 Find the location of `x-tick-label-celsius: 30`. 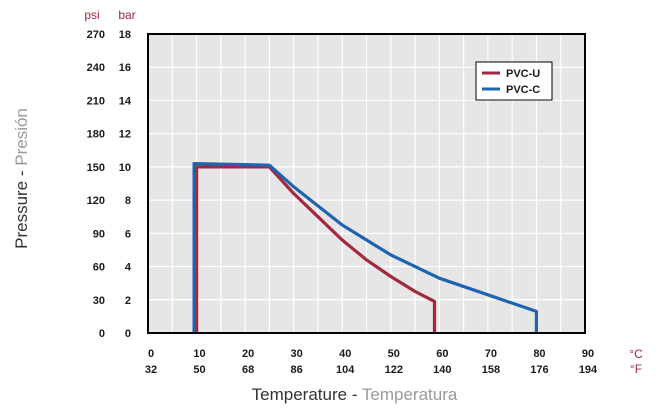

x-tick-label-celsius: 30 is located at coordinates (297, 354).